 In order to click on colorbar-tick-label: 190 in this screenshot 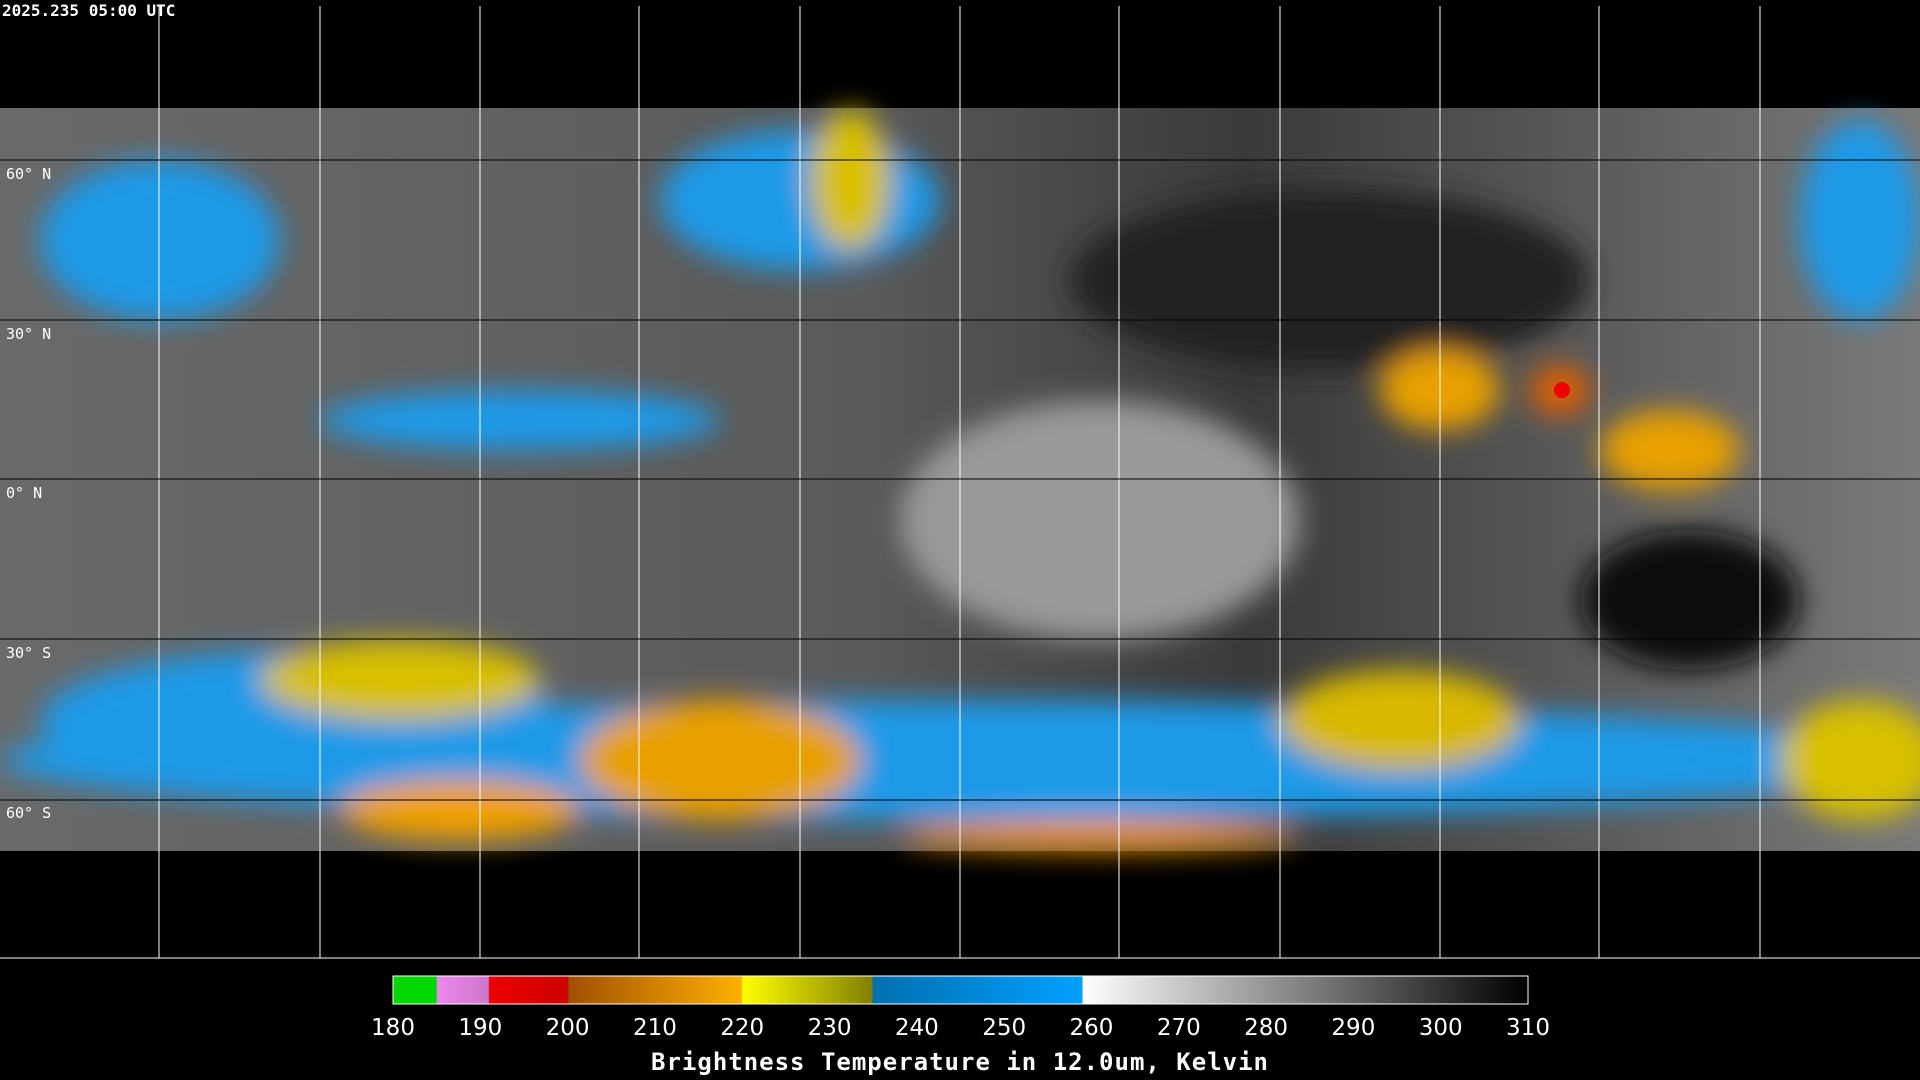, I will do `click(480, 1028)`.